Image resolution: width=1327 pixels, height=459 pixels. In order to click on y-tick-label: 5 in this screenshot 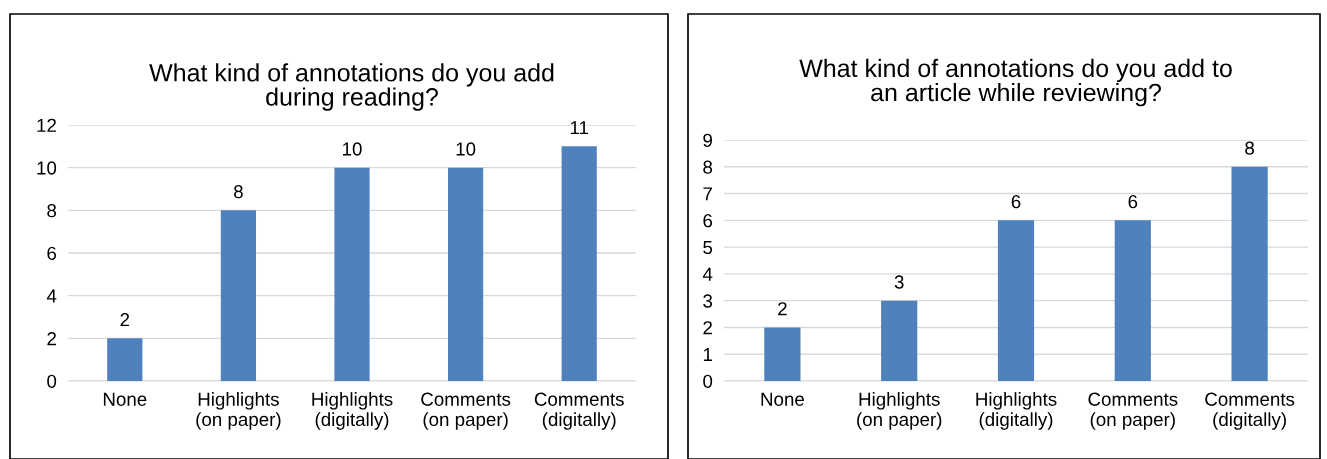, I will do `click(708, 248)`.